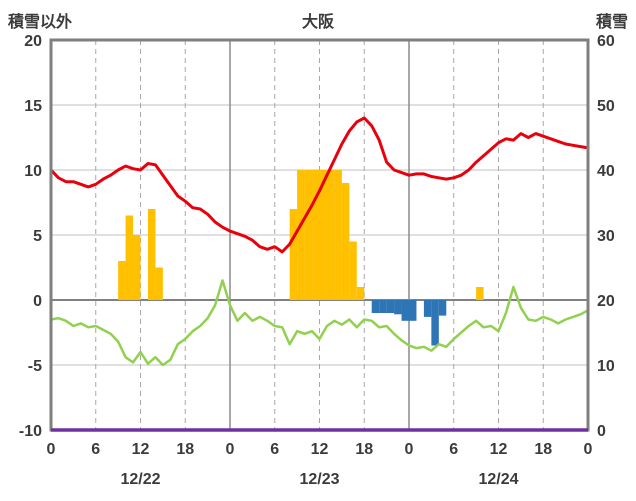 This screenshot has width=636, height=501. Describe the element at coordinates (601, 431) in the screenshot. I see `right-axis-tick-label: 0` at that location.